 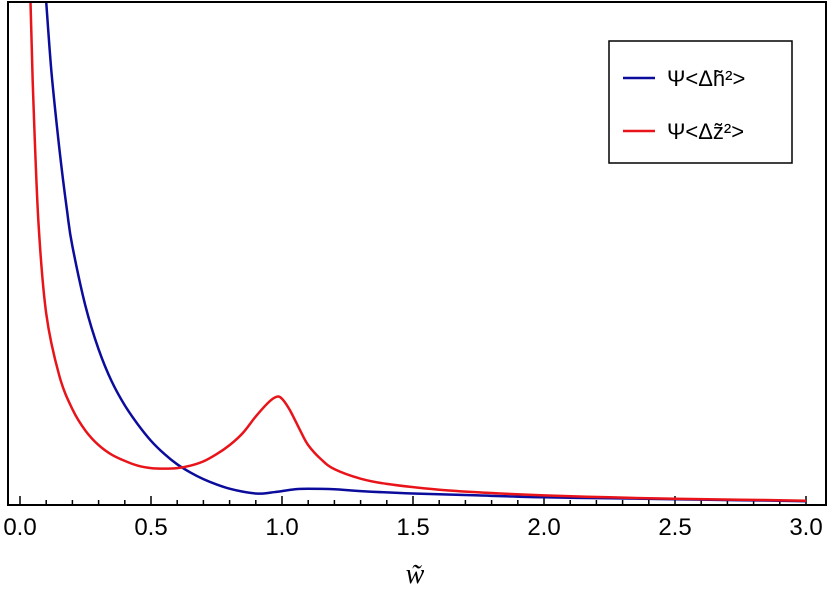 What do you see at coordinates (706, 78) in the screenshot?
I see `legend-label-0: Ψ<Δh̃²>` at bounding box center [706, 78].